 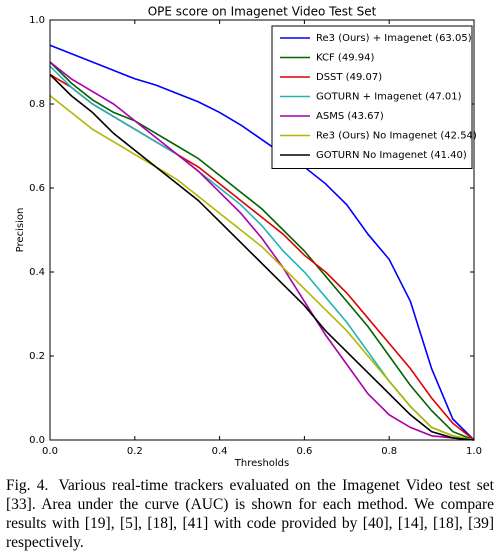 What do you see at coordinates (304, 451) in the screenshot?
I see `x-tick-label: 0.6` at bounding box center [304, 451].